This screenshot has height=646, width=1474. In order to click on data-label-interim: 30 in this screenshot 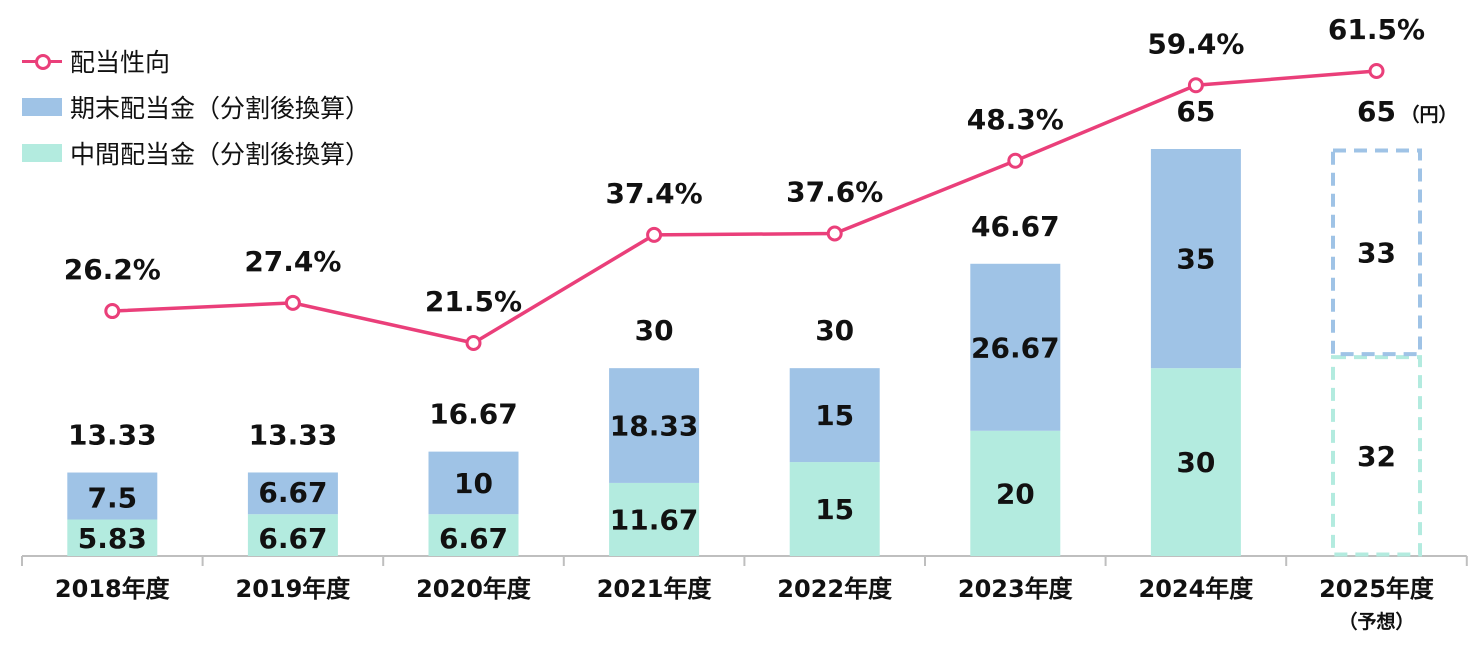, I will do `click(1195, 462)`.